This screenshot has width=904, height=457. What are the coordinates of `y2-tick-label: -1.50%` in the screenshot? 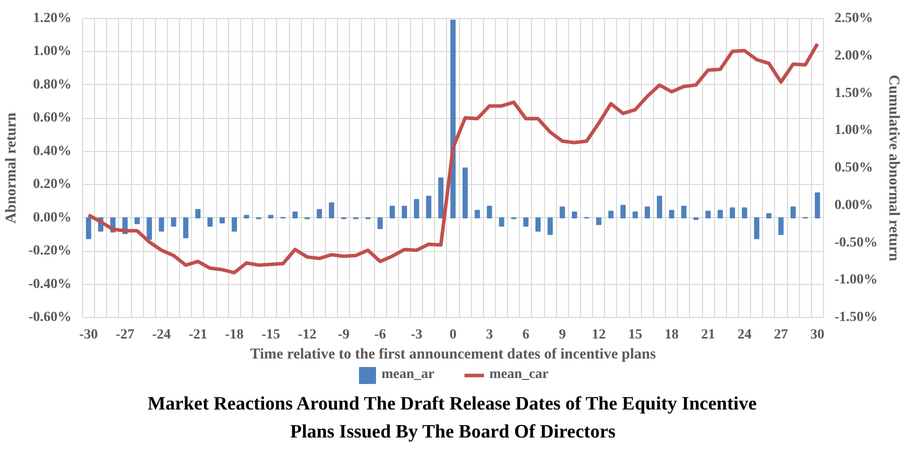 It's located at (856, 317).